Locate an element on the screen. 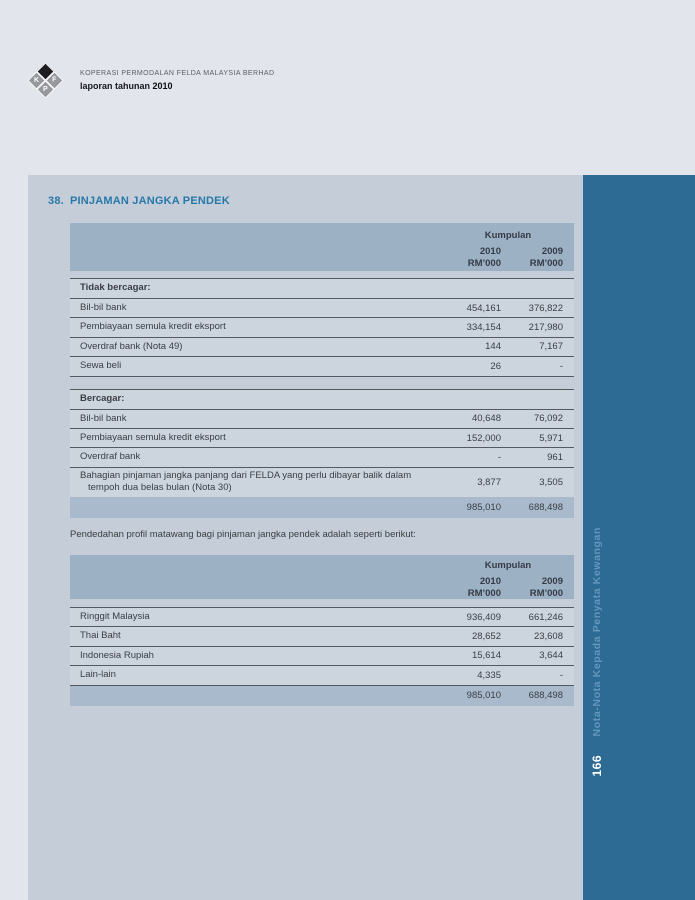 This screenshot has width=695, height=900. table-row: Ringgit Malaysia 936,409 661,246 is located at coordinates (322, 617).